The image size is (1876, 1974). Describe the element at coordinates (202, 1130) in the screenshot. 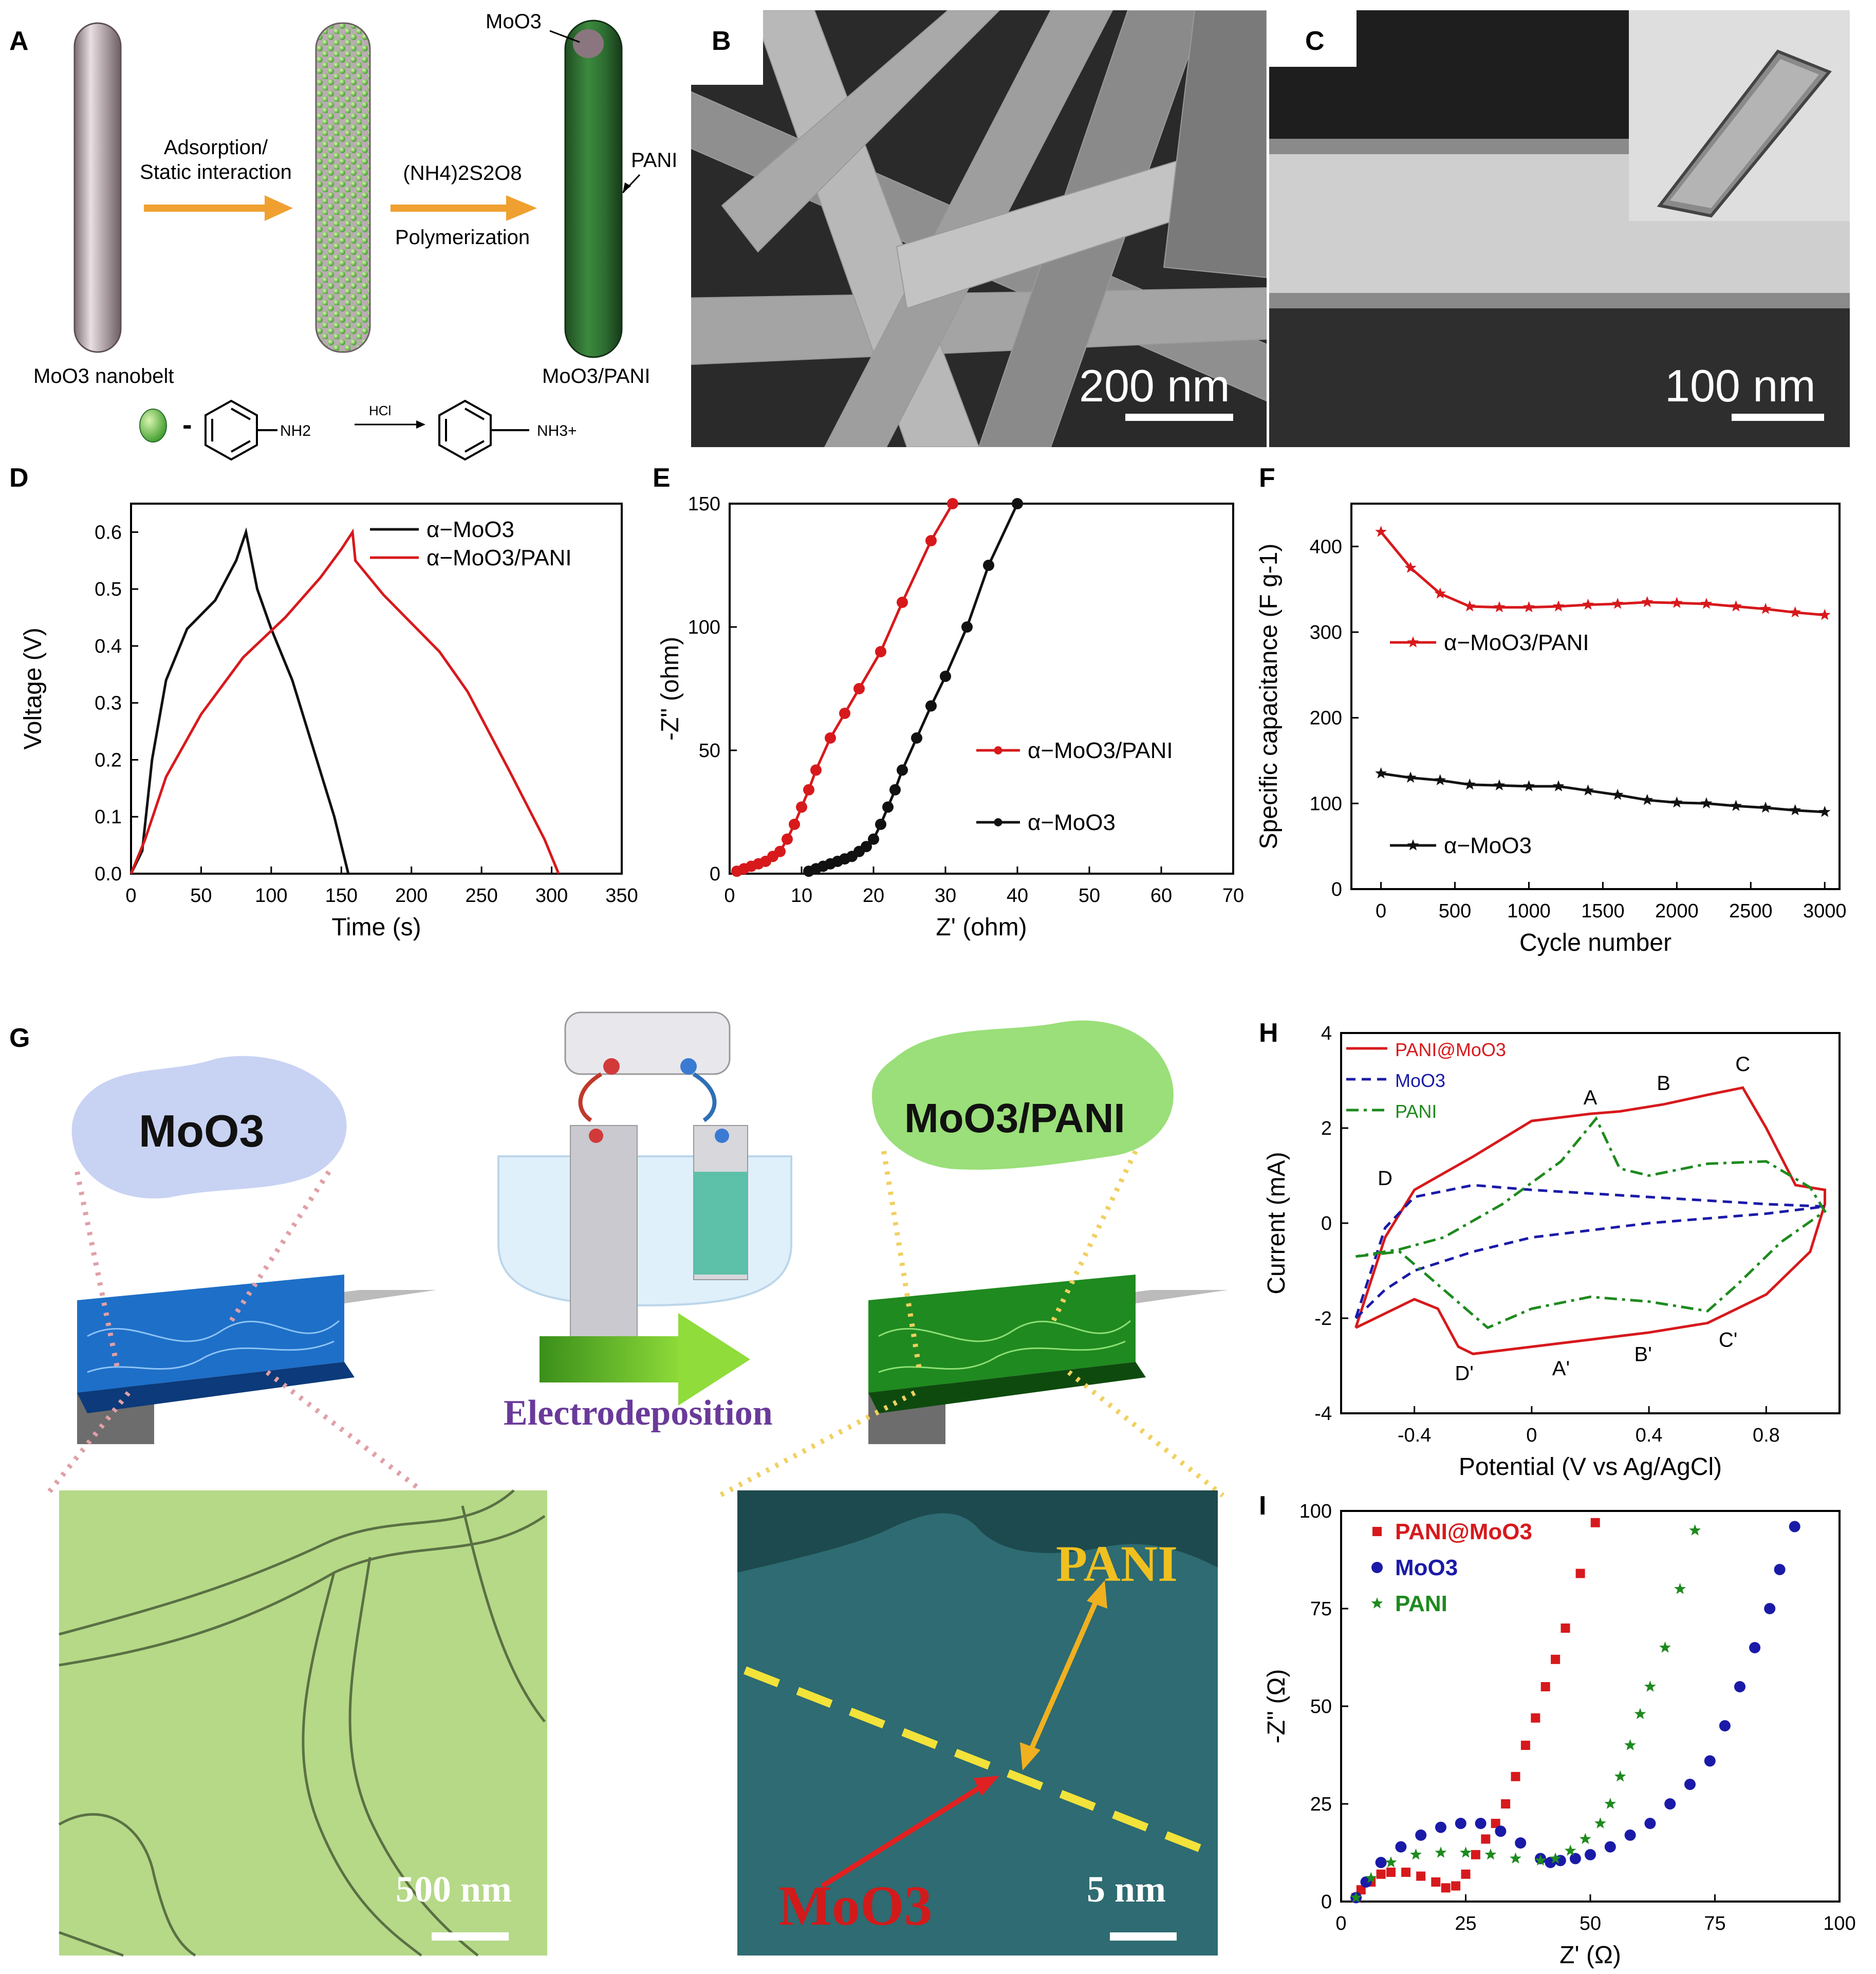

I see `g-moo3-label: MoO3` at that location.